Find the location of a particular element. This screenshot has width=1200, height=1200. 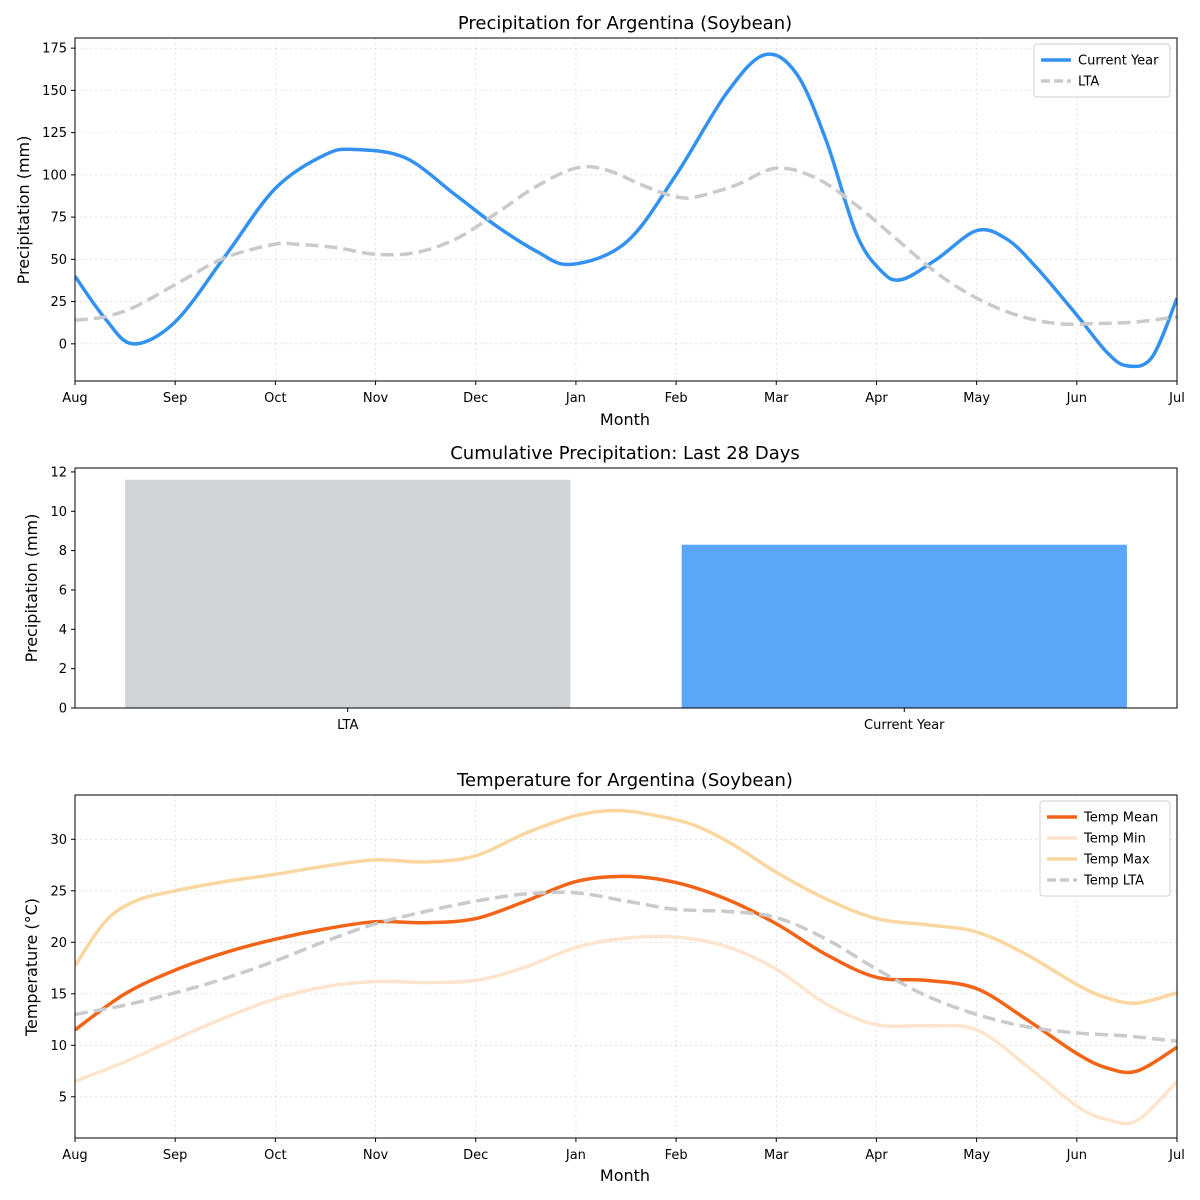

y-tick-label: 15 is located at coordinates (58, 994).